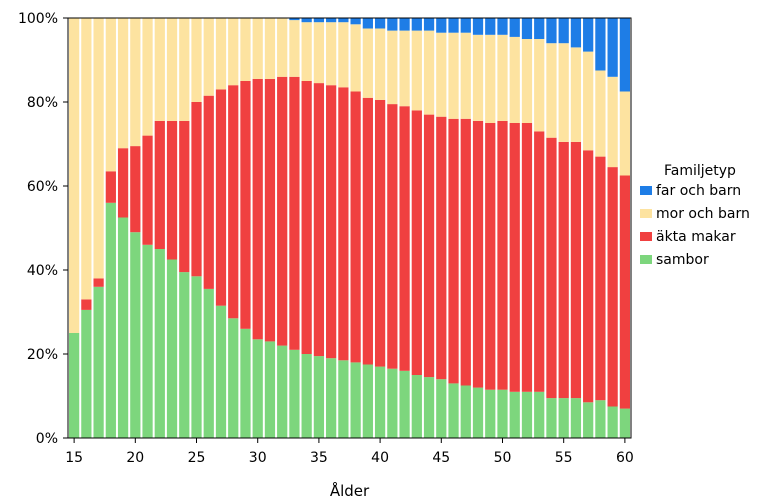  Describe the element at coordinates (197, 458) in the screenshot. I see `x-tick-label: 25` at that location.